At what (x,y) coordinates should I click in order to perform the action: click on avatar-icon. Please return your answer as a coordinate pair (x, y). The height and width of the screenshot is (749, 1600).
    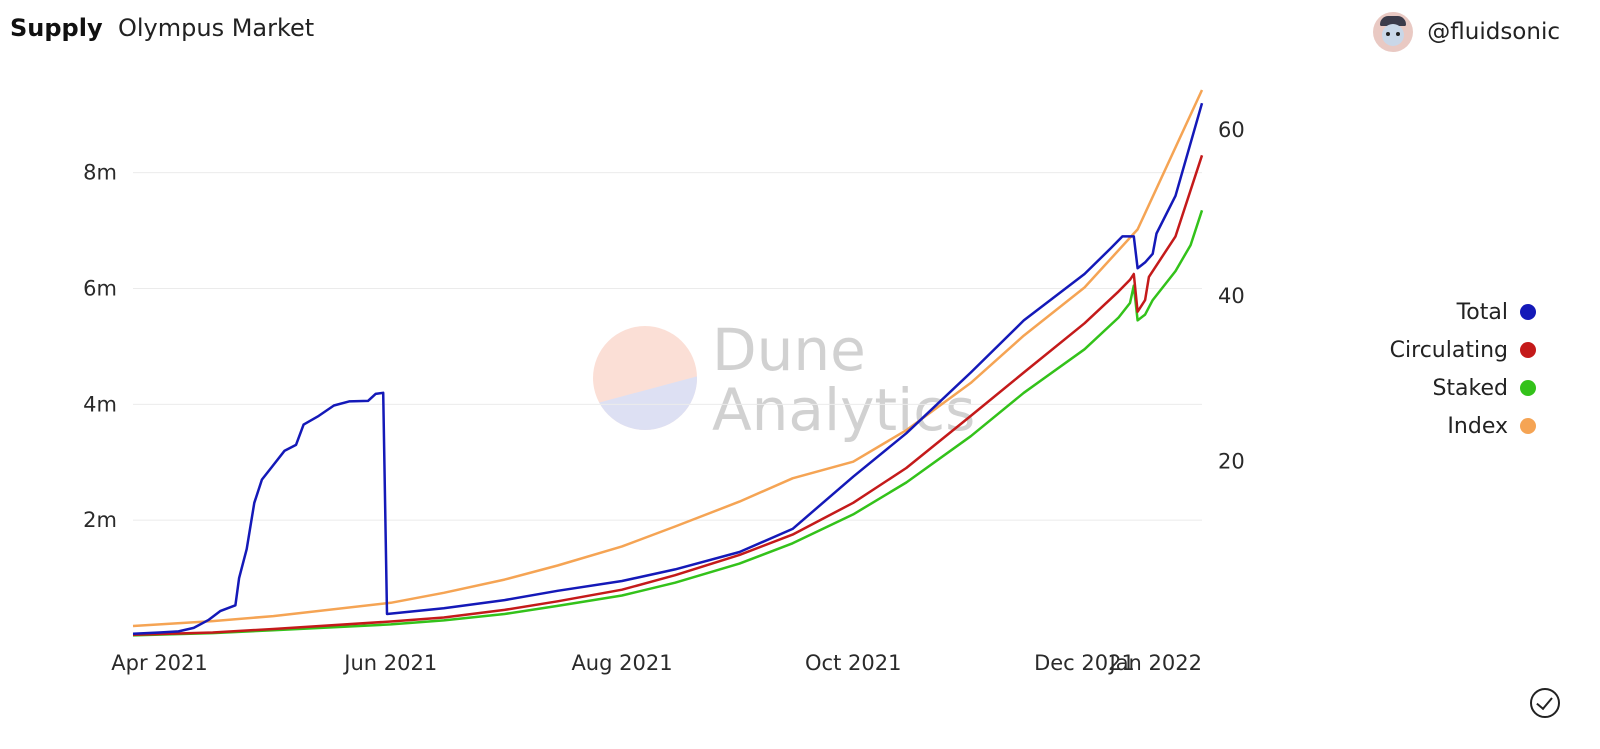
    Looking at the image, I should click on (1393, 32).